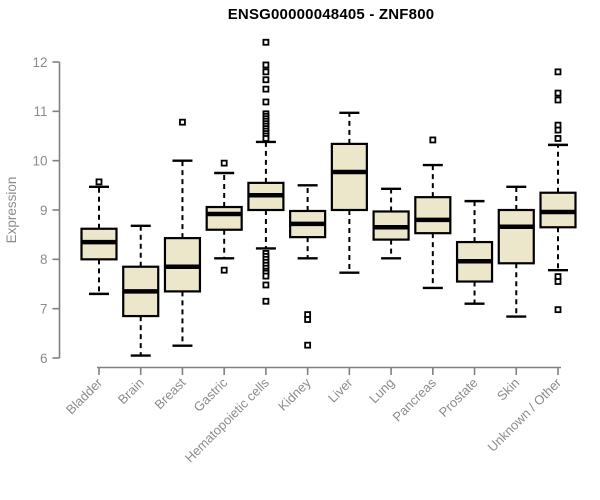 The width and height of the screenshot is (600, 500). What do you see at coordinates (340, 390) in the screenshot?
I see `x-tick-label: Liver` at bounding box center [340, 390].